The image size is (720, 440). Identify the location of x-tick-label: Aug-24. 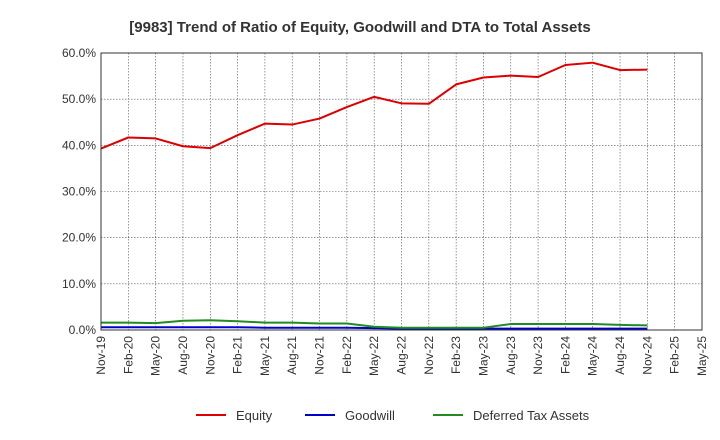
(620, 355).